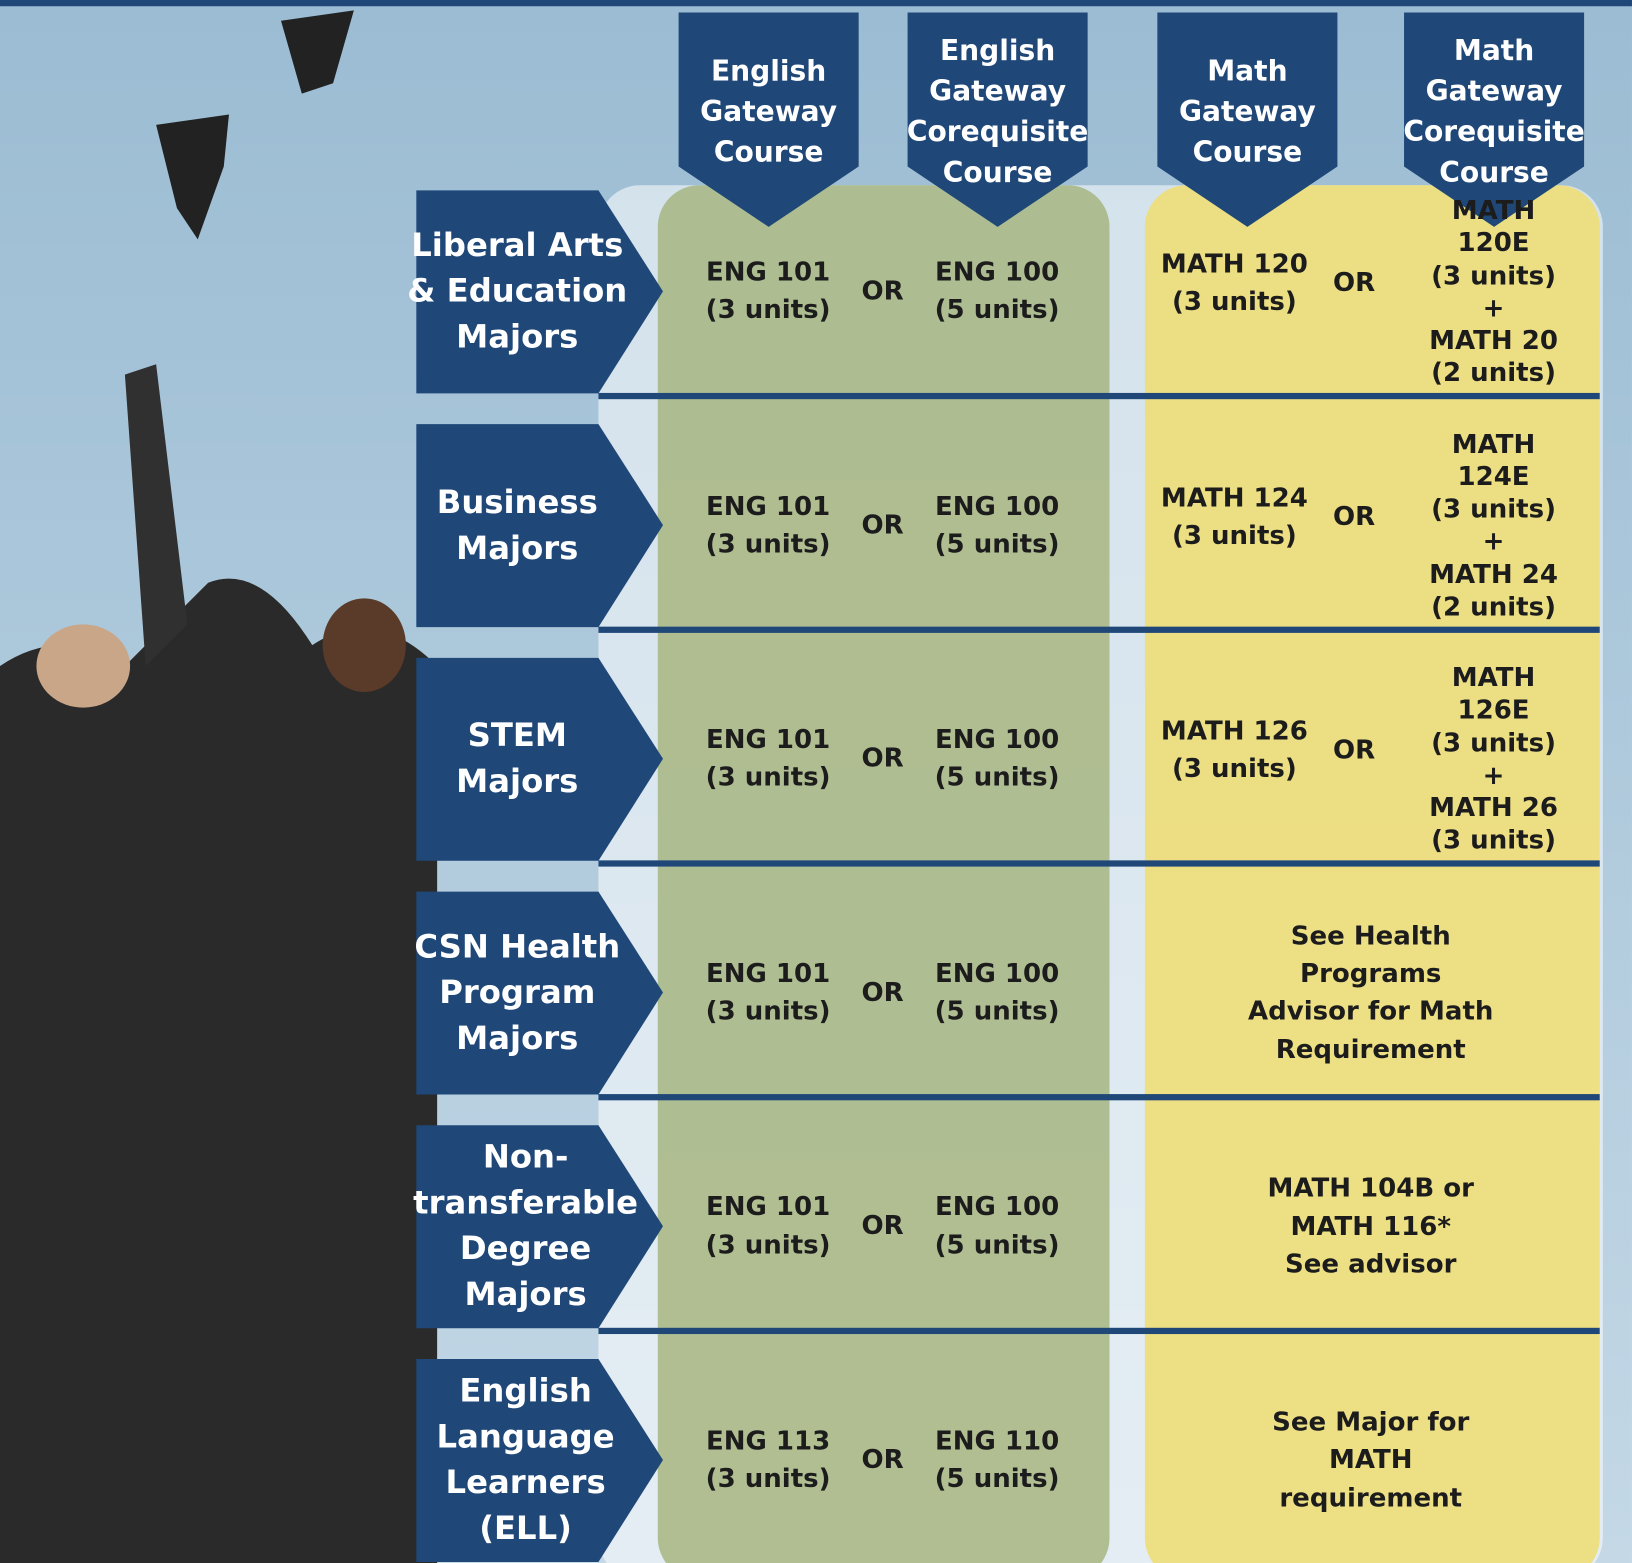 This screenshot has width=1632, height=1563. Describe the element at coordinates (525, 1460) in the screenshot. I see `row-label: English Language Learners (ELL)` at that location.